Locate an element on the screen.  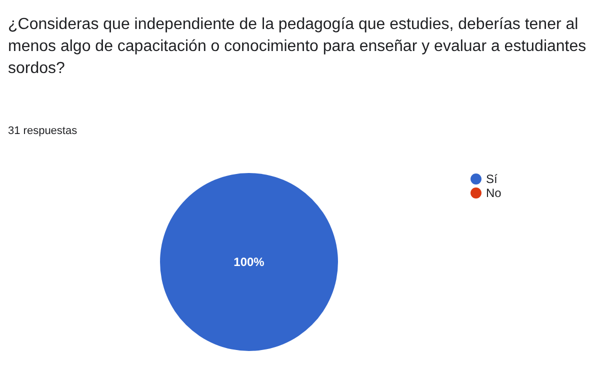
text: 31 respuestas is located at coordinates (43, 131).